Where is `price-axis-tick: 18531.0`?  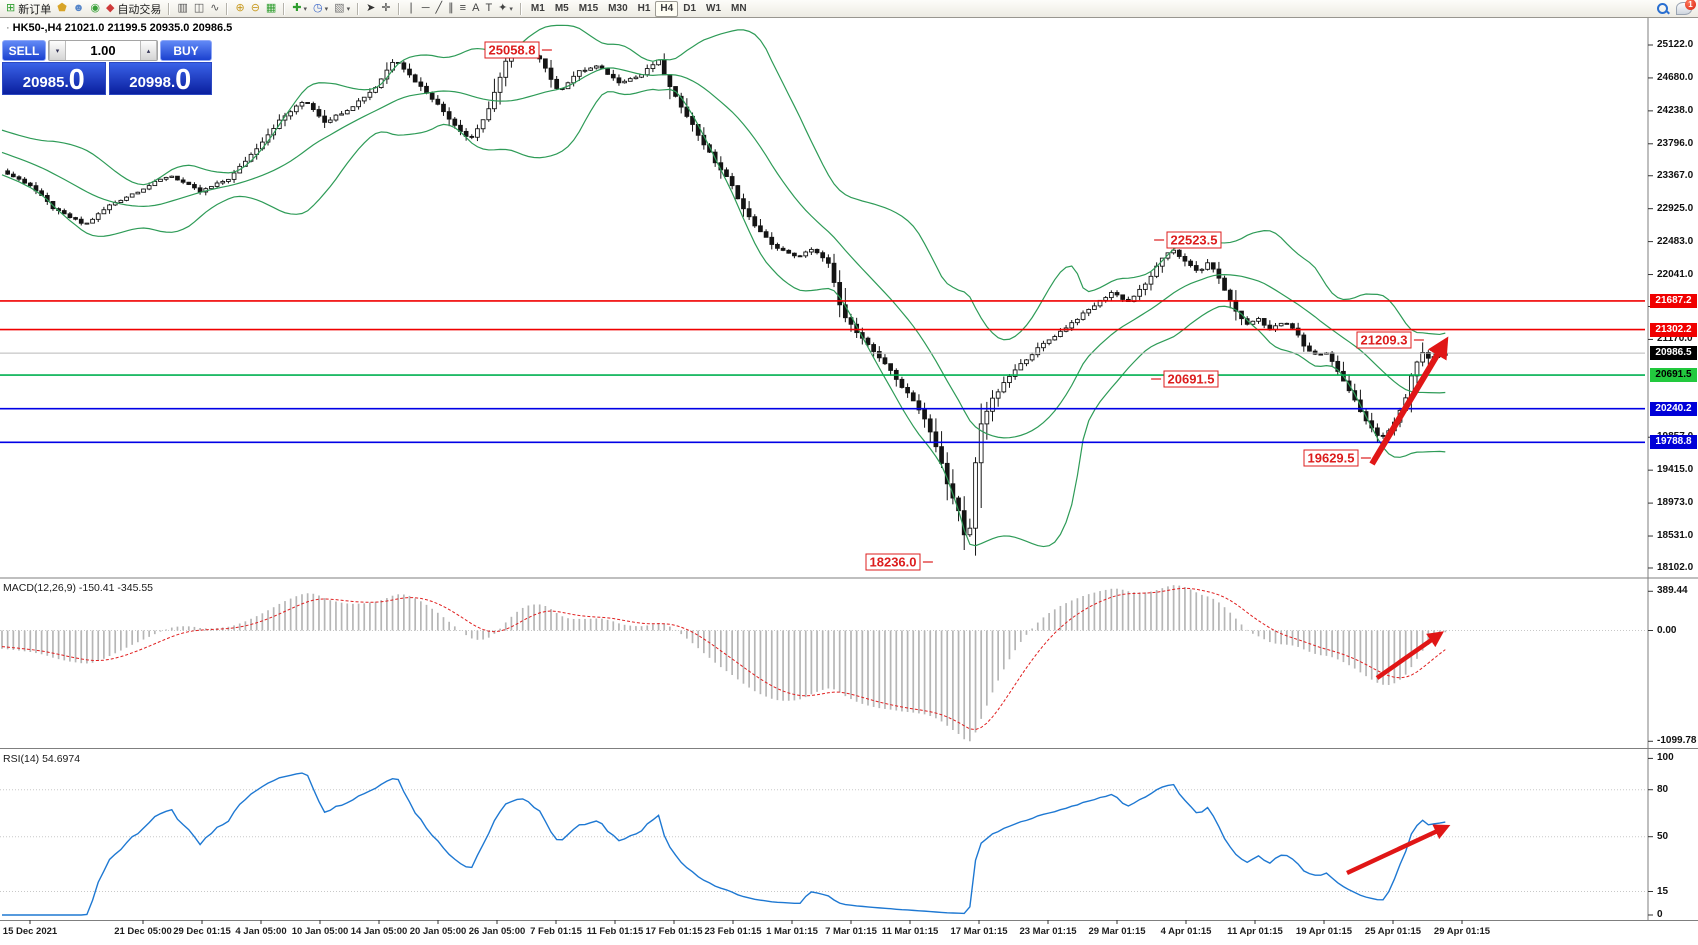 price-axis-tick: 18531.0 is located at coordinates (1675, 536).